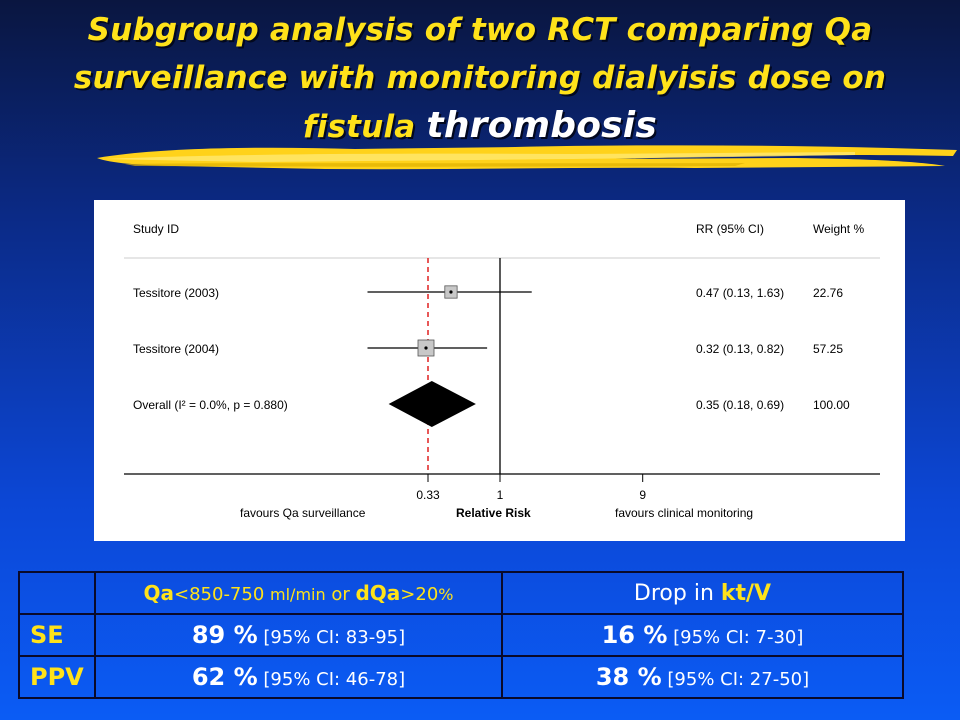 The image size is (960, 720). I want to click on se-qa-ci: [95% CI: 83-95], so click(331, 637).